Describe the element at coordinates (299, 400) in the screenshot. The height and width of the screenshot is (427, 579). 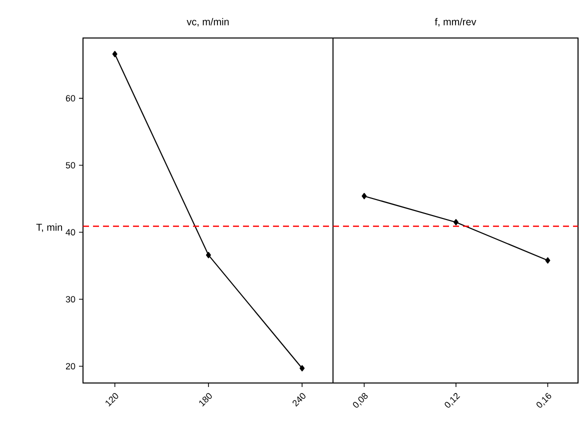
I see `x-tick-label: 240` at that location.